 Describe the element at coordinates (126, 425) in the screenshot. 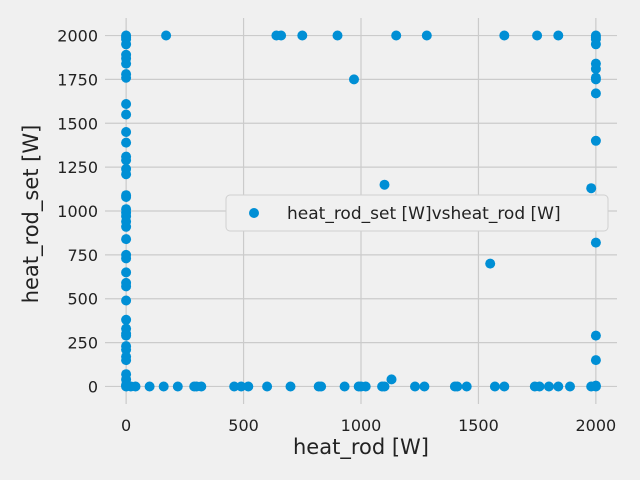

I see `x-tick-label: 0` at that location.